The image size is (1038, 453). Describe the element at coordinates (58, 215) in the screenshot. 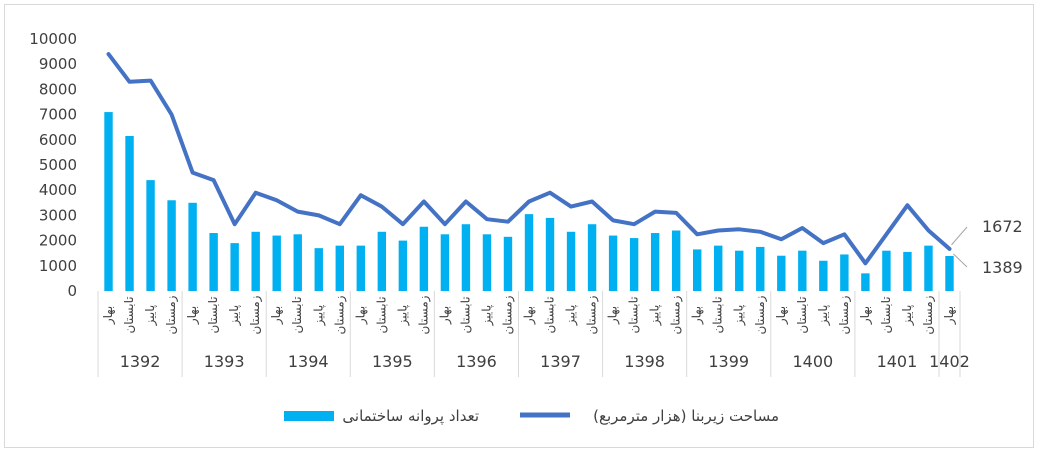

I see `y-tick-label: 3000` at that location.